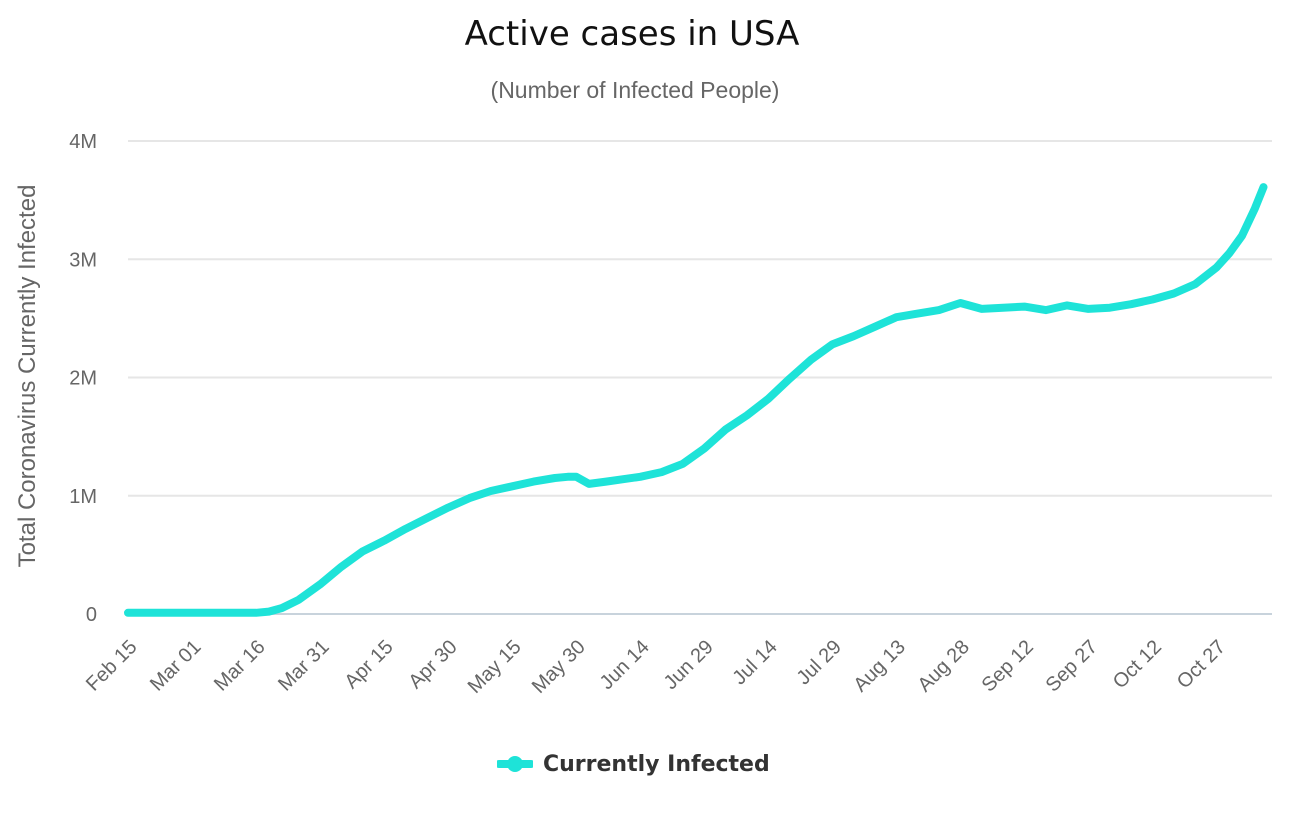 The height and width of the screenshot is (814, 1310). I want to click on x-tick-label: Jun 14, so click(625, 665).